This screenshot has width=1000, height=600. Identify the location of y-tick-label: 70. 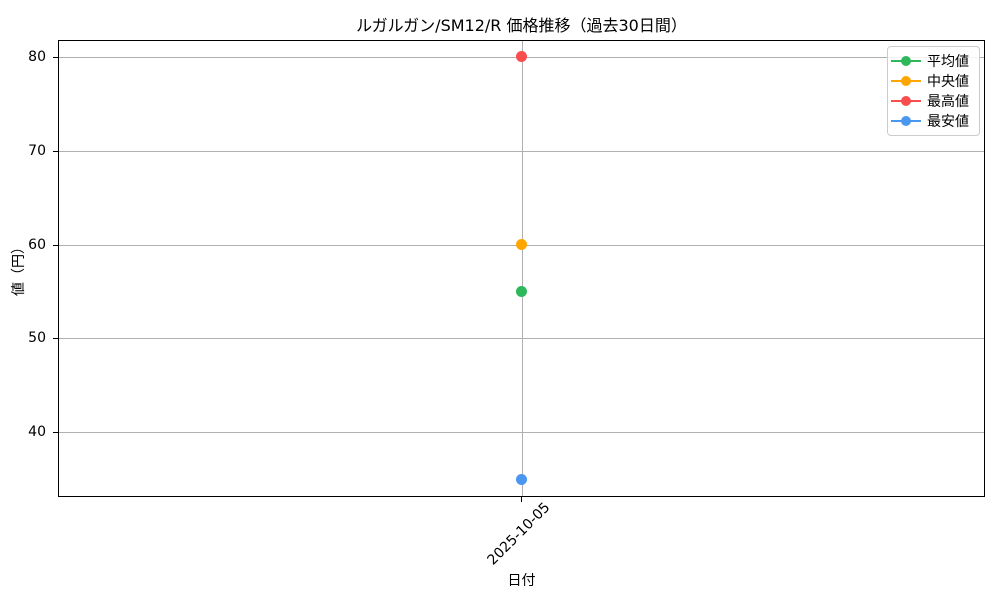
(37, 151).